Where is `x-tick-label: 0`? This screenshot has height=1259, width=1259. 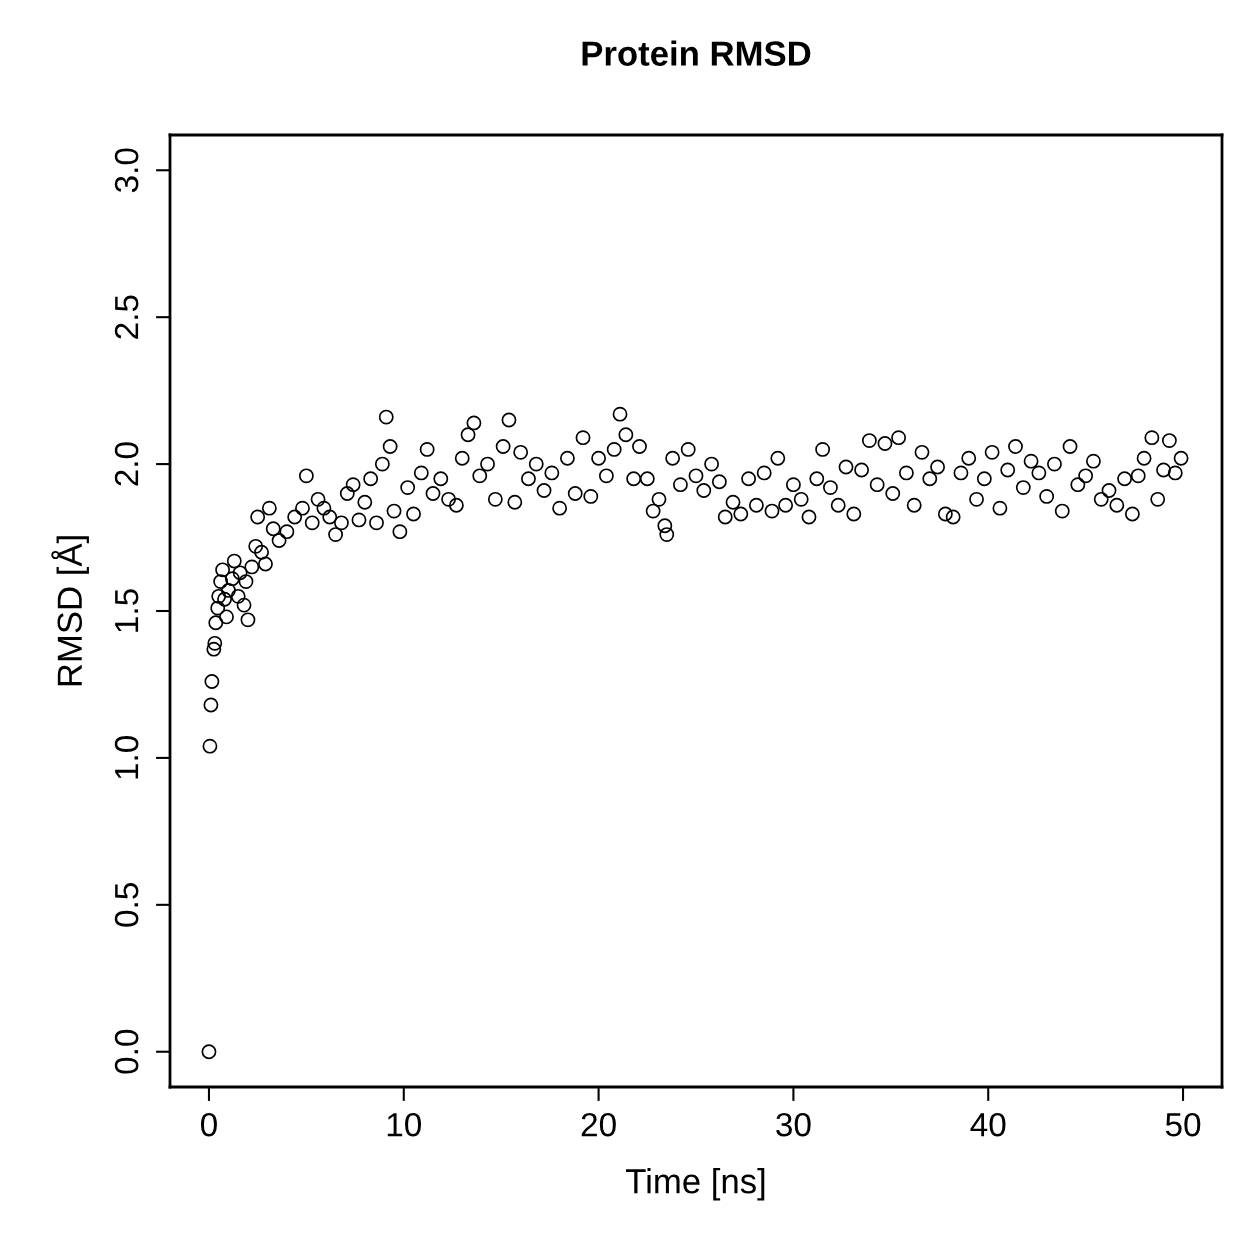
x-tick-label: 0 is located at coordinates (209, 1124).